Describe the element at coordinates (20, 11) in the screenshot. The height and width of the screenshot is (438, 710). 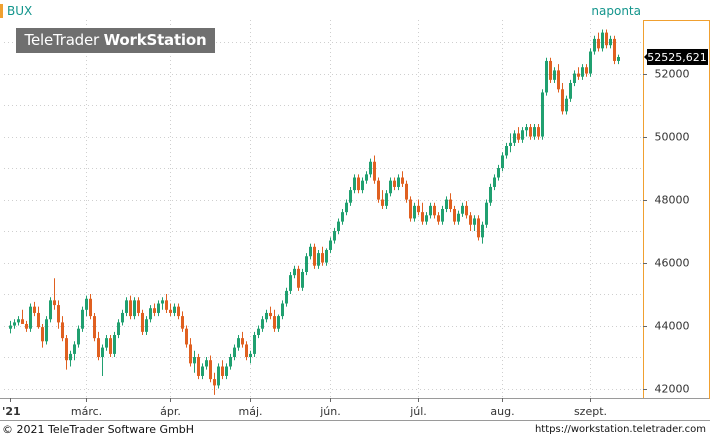
I see `symbol-label: BUX` at that location.